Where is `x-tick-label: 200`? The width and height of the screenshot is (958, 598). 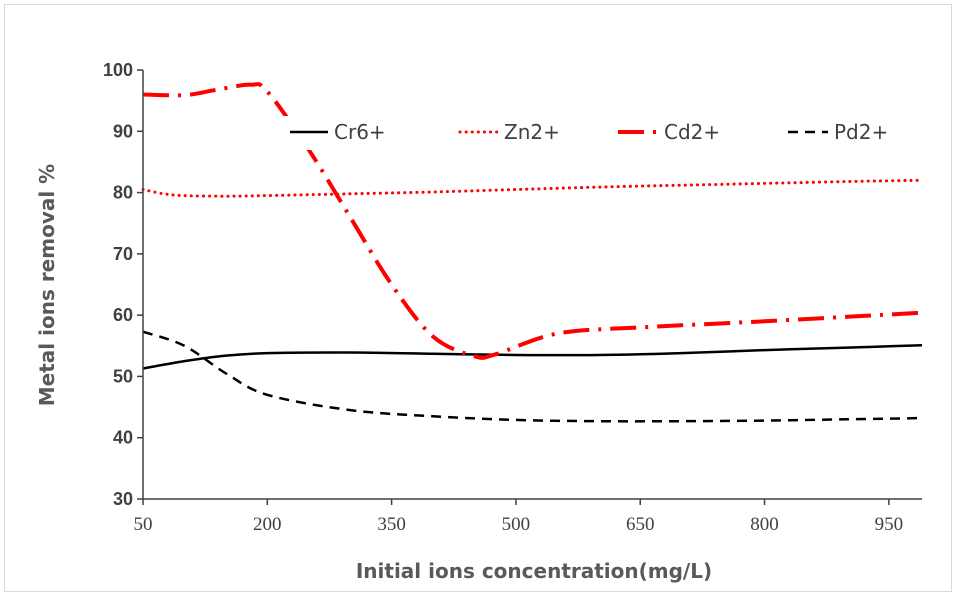 x-tick-label: 200 is located at coordinates (267, 524).